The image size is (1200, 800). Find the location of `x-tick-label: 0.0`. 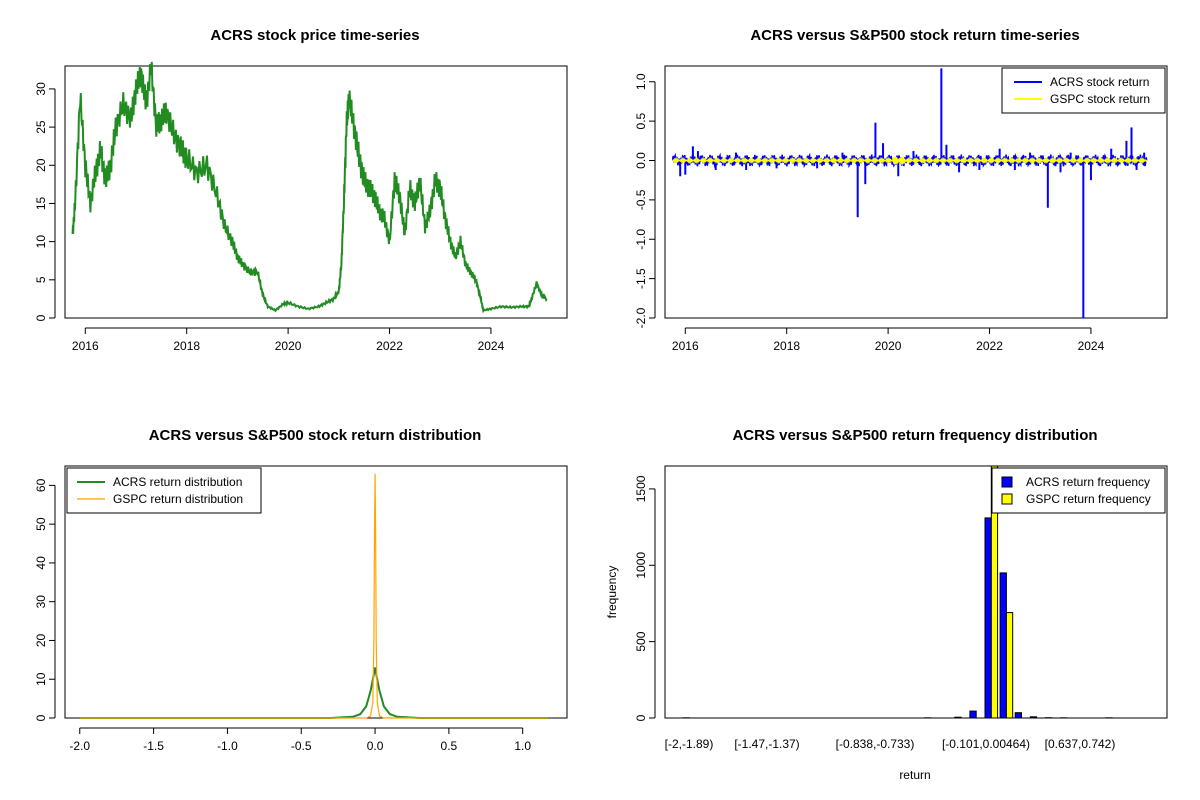

x-tick-label: 0.0 is located at coordinates (375, 746).